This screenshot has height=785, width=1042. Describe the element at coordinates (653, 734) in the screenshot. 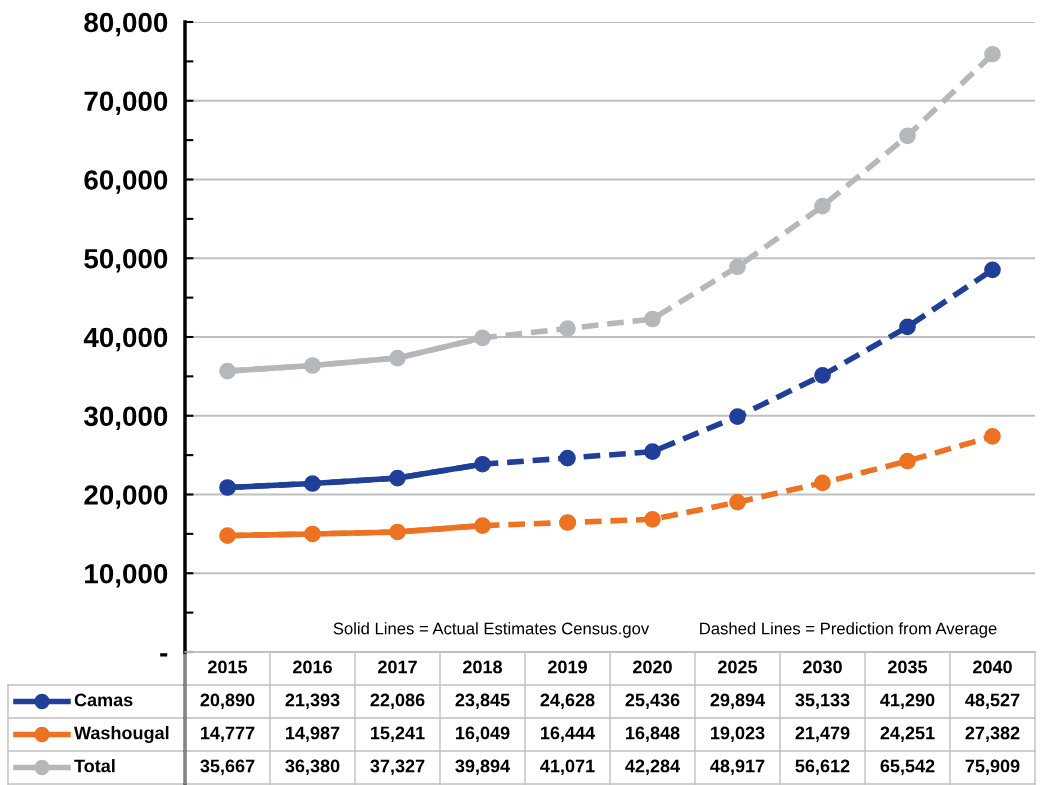

I see `data-label: 16,848` at that location.